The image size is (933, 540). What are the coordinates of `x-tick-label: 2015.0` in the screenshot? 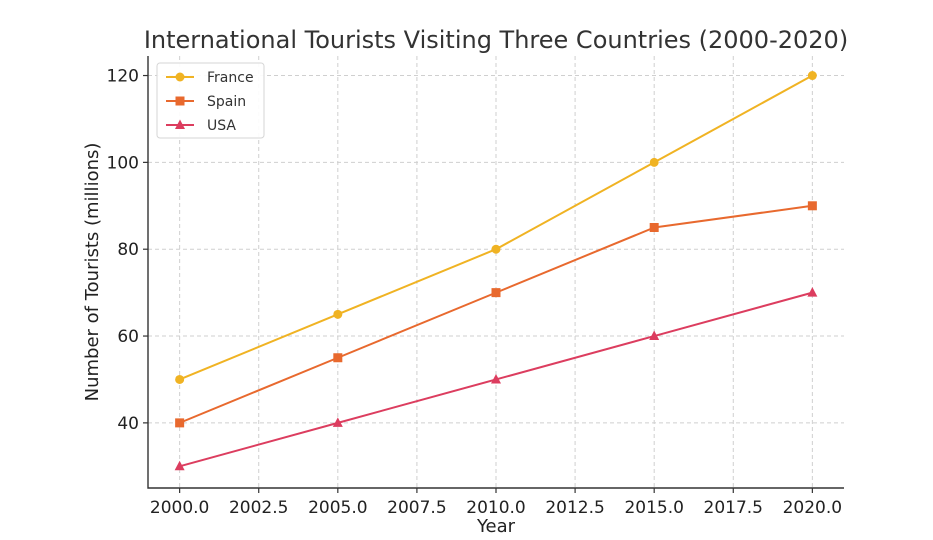 It's located at (653, 508).